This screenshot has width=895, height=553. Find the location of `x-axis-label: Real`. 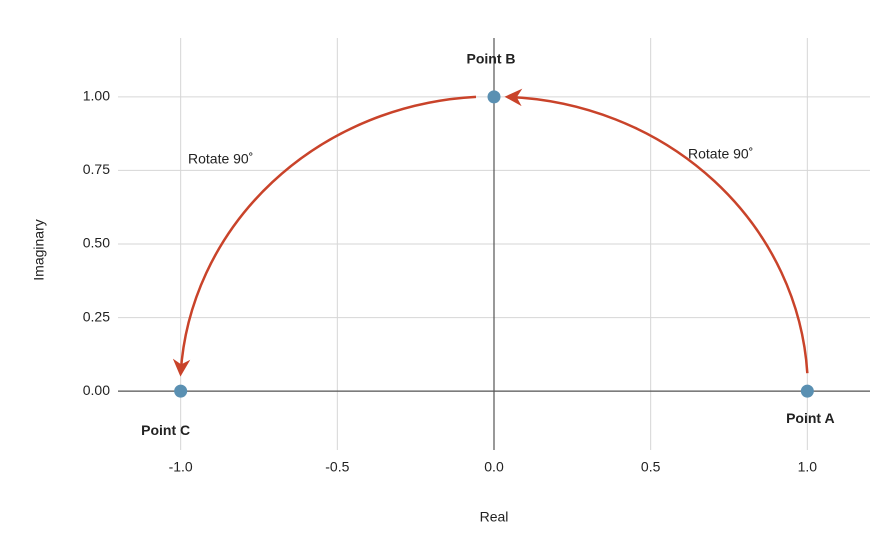

x-axis-label: Real is located at coordinates (494, 517).